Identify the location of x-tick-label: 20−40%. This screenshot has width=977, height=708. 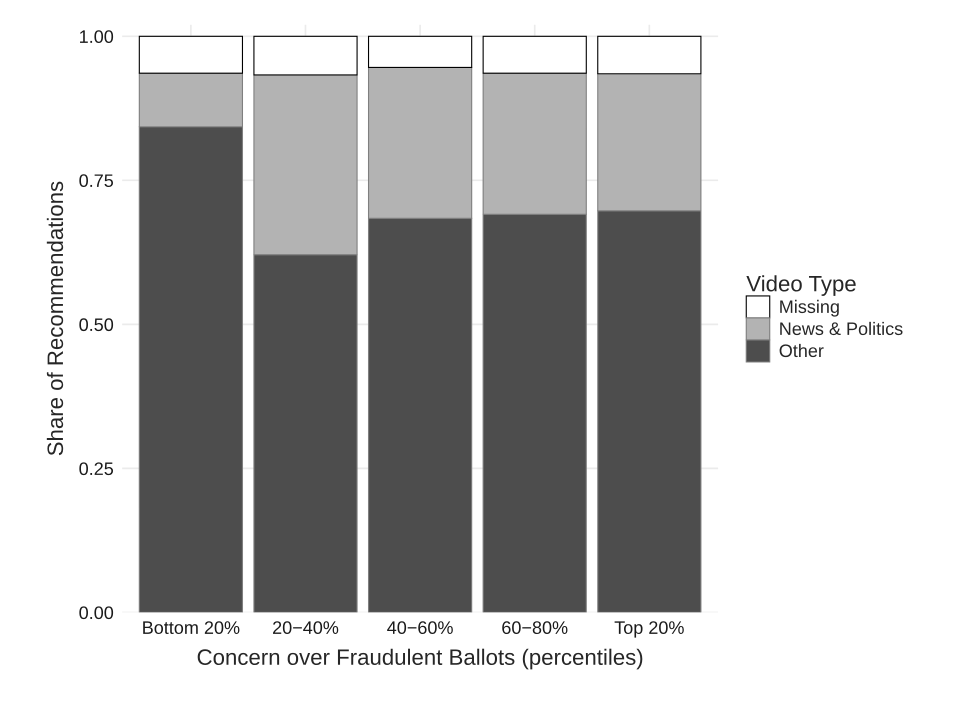
(305, 627).